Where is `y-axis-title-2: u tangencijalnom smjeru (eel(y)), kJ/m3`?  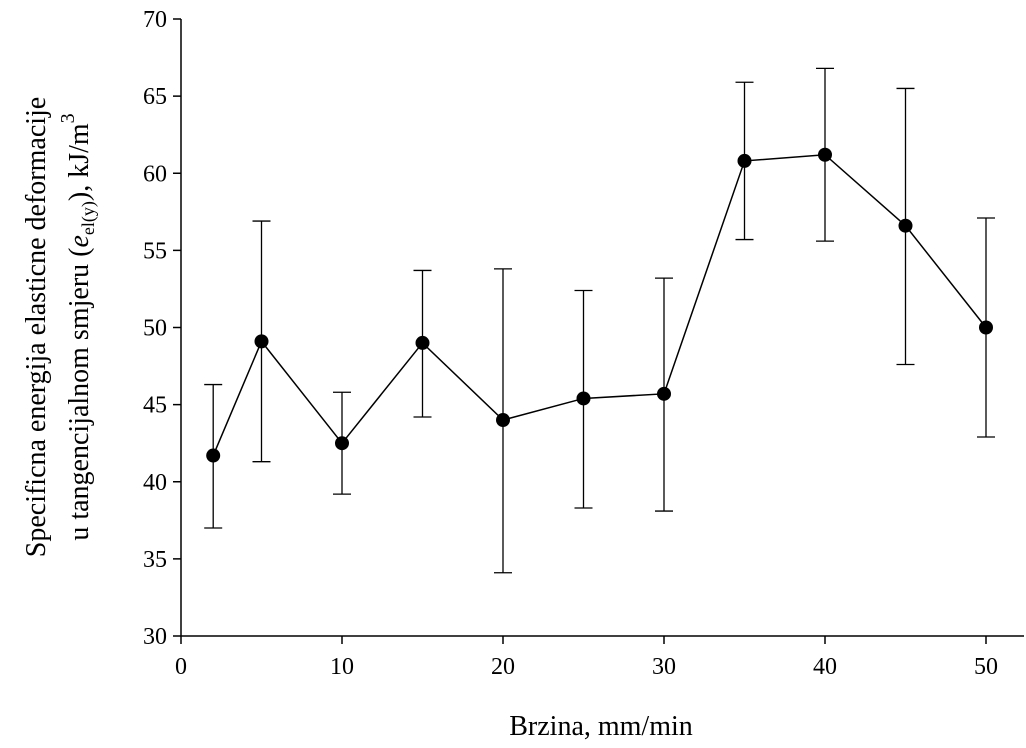 y-axis-title-2: u tangencijalnom smjeru (eel(y)), kJ/m3 is located at coordinates (78, 326).